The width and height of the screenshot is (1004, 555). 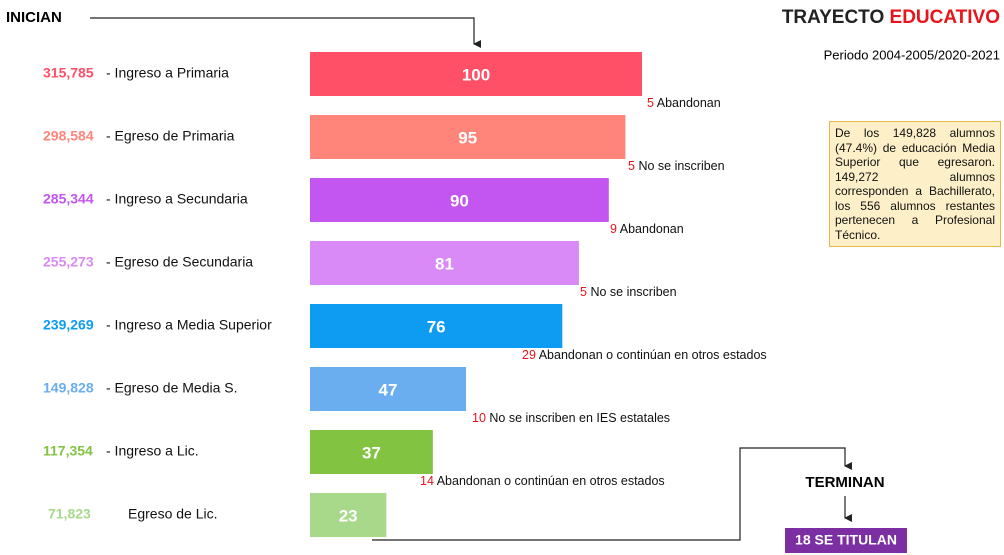 What do you see at coordinates (177, 199) in the screenshot?
I see `category-label: - Ingreso a Secundaria` at bounding box center [177, 199].